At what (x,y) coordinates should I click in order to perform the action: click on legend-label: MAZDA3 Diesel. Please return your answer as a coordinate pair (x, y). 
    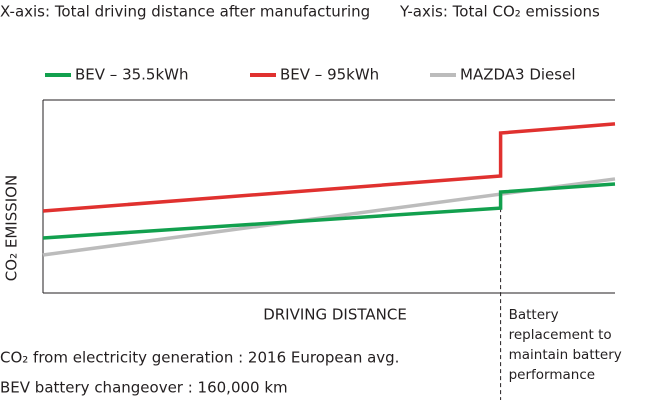
    Looking at the image, I should click on (518, 75).